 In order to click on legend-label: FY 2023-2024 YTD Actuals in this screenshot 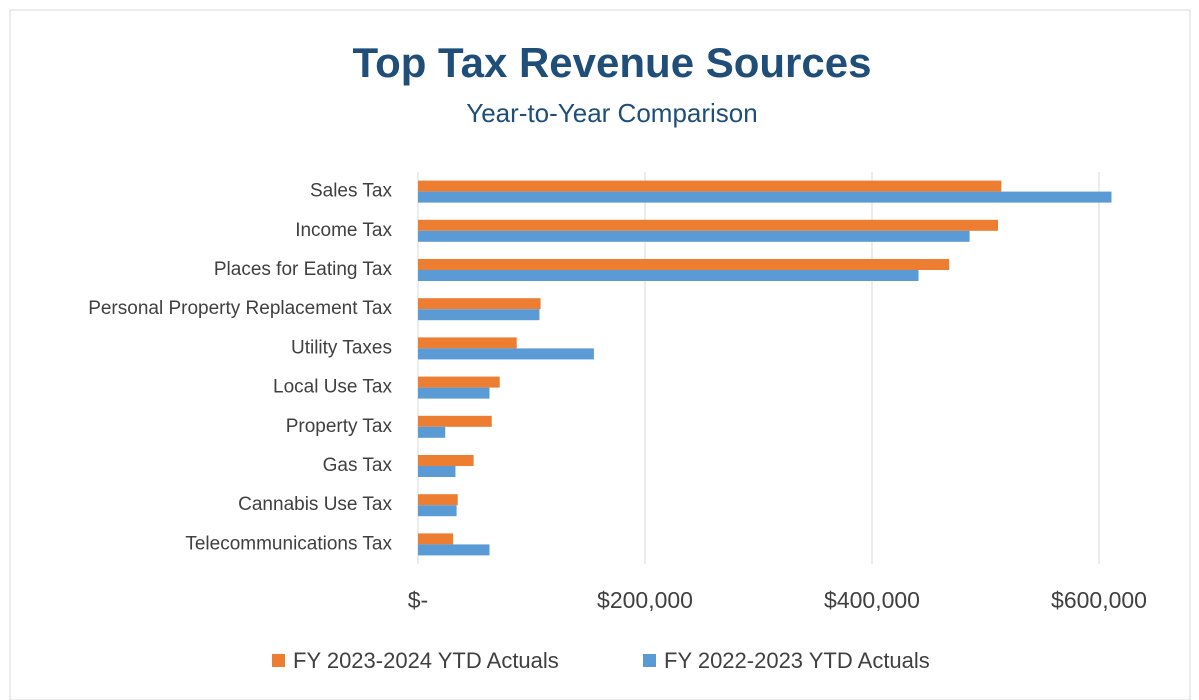, I will do `click(426, 660)`.